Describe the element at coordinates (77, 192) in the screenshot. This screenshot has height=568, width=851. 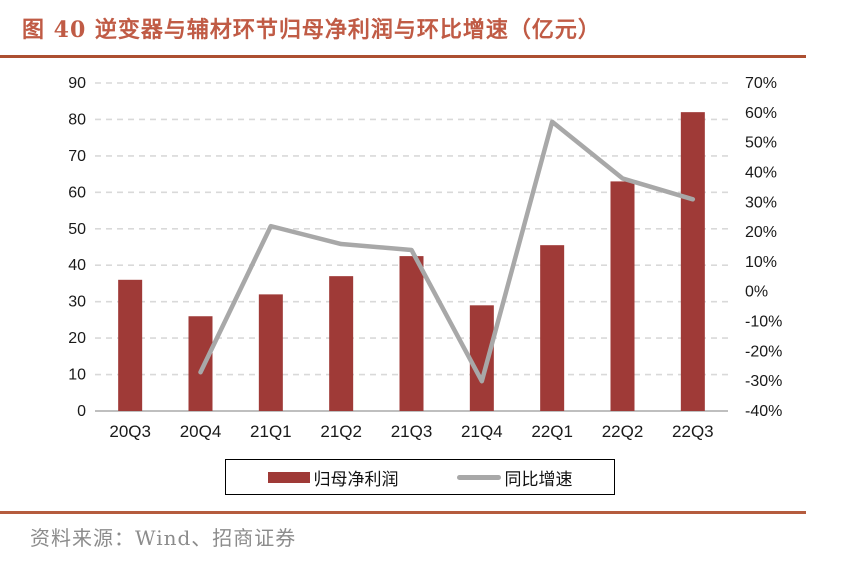
I see `left-axis-tick: 60` at that location.